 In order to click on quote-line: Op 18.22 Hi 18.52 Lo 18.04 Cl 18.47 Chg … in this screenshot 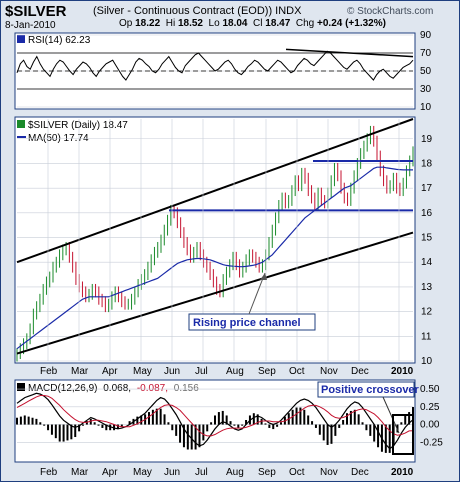, I will do `click(252, 23)`.